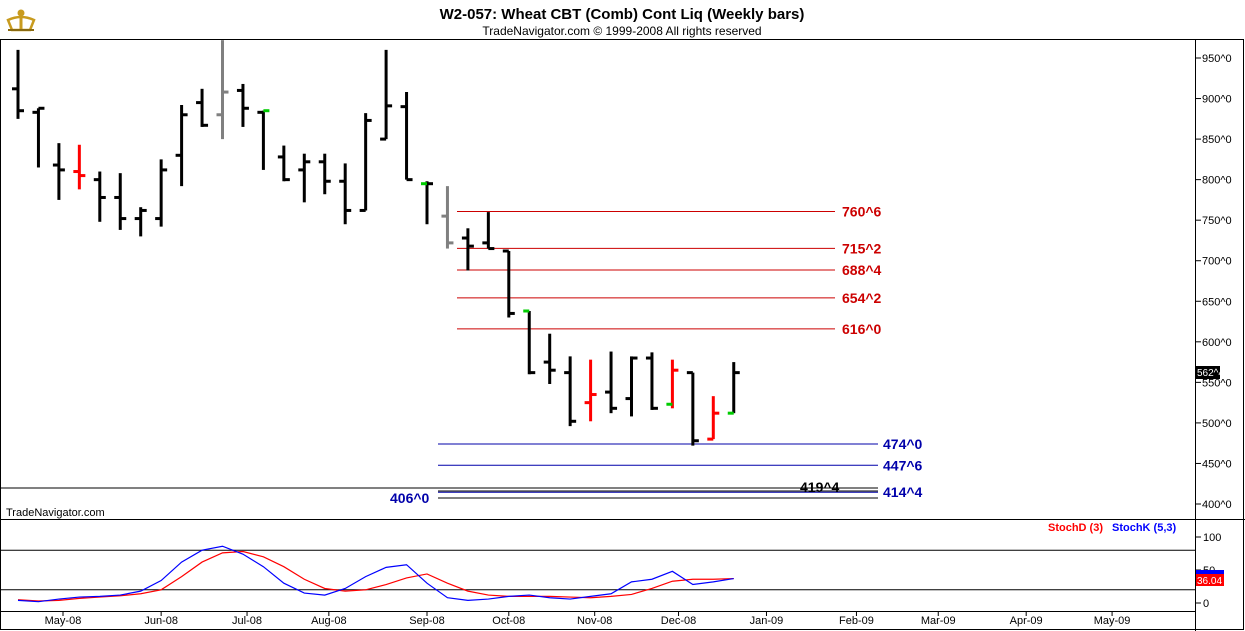 This screenshot has height=631, width=1245. I want to click on y-tick-label: 950^0, so click(1217, 59).